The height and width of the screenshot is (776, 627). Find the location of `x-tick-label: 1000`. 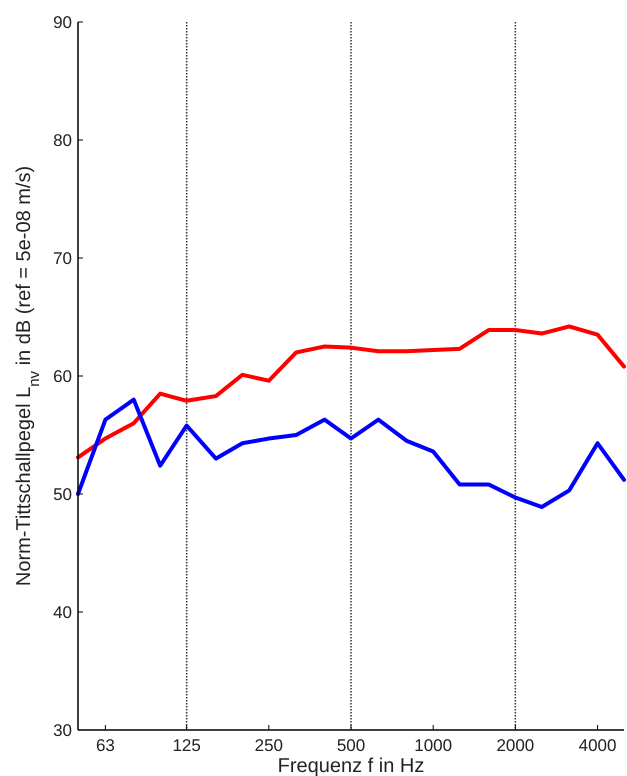

x-tick-label: 1000 is located at coordinates (433, 745).